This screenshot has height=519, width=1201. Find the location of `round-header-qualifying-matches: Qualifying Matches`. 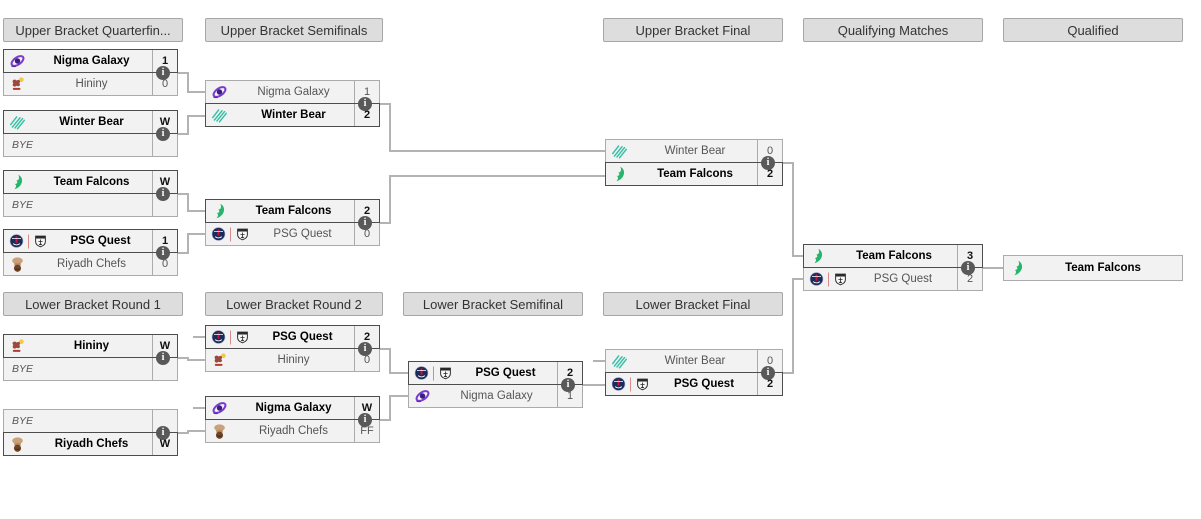

round-header-qualifying-matches: Qualifying Matches is located at coordinates (893, 30).